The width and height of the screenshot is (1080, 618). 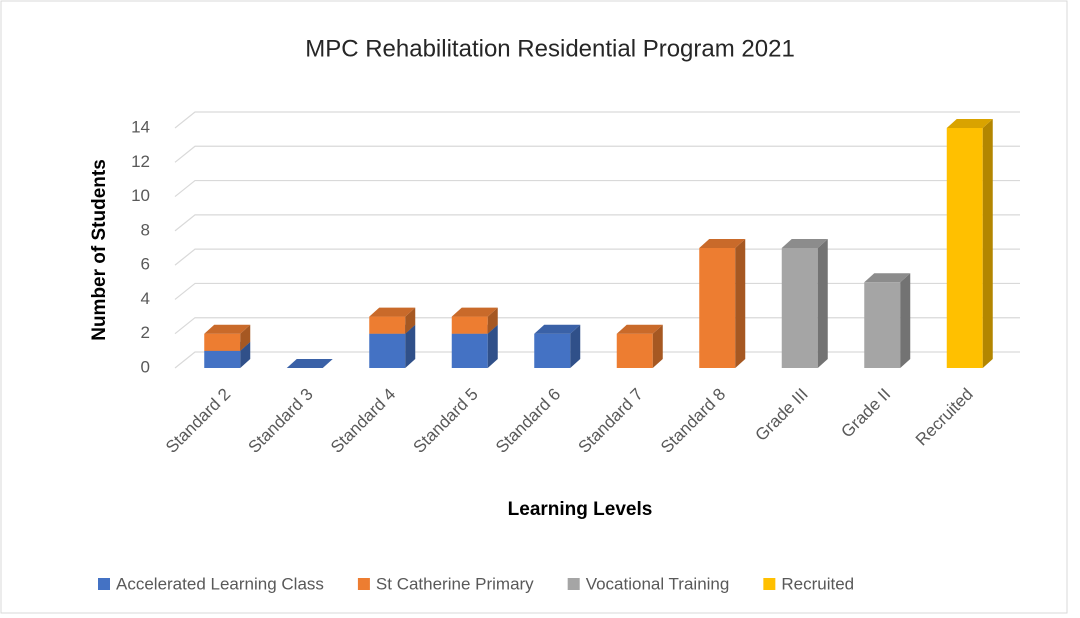 I want to click on x-tick-label: Recruited, so click(x=944, y=417).